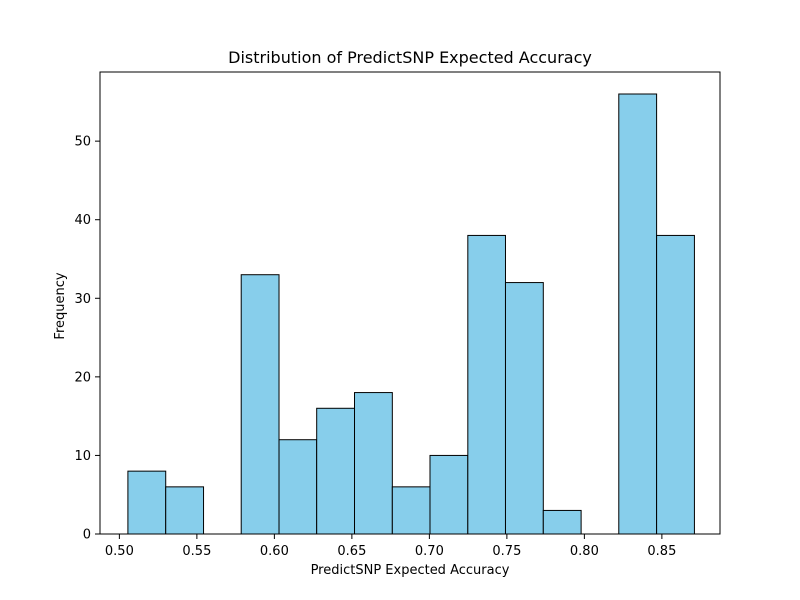 The image size is (800, 600). I want to click on y-axis: 0 10 20 30 40 50, so click(87, 339).